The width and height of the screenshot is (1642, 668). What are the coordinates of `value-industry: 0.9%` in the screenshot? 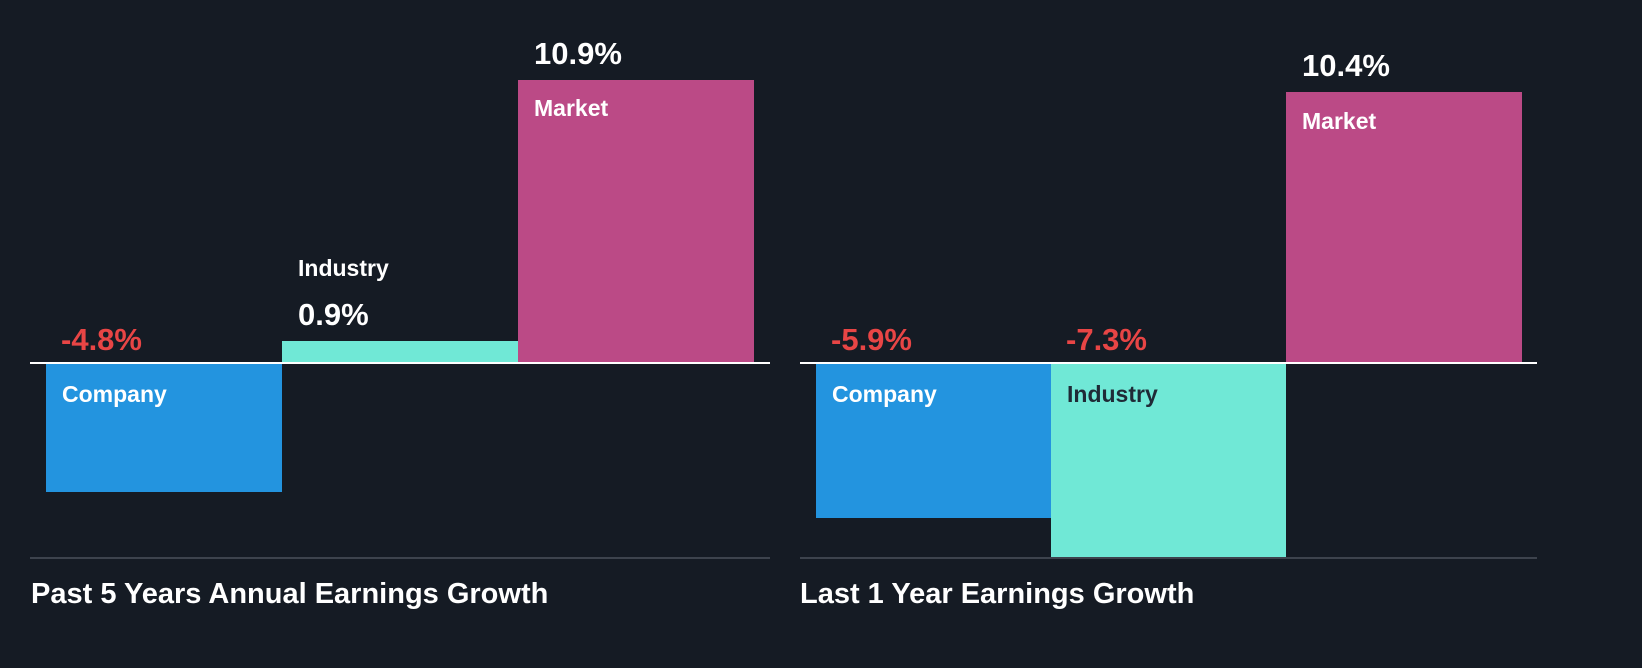 It's located at (333, 314).